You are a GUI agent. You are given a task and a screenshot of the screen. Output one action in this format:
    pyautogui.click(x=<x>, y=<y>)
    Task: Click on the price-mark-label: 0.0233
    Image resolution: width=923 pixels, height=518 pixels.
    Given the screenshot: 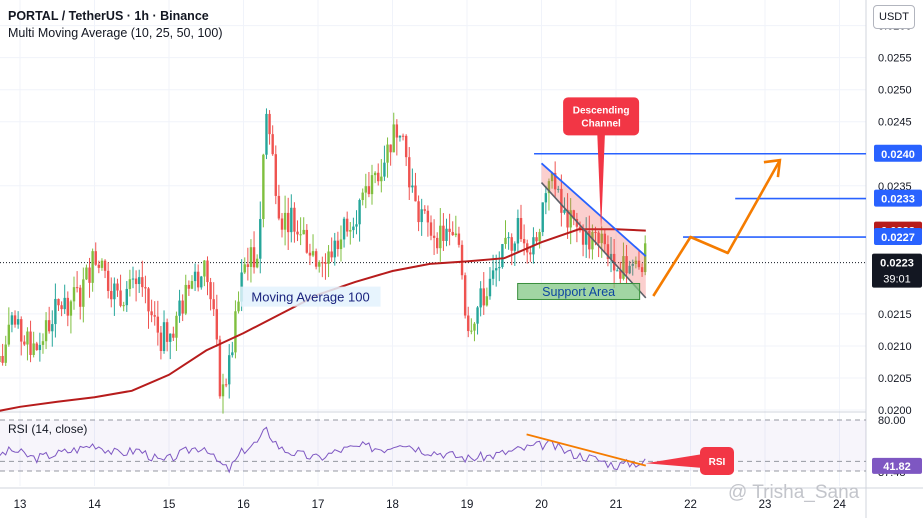 What is the action you would take?
    pyautogui.click(x=898, y=200)
    